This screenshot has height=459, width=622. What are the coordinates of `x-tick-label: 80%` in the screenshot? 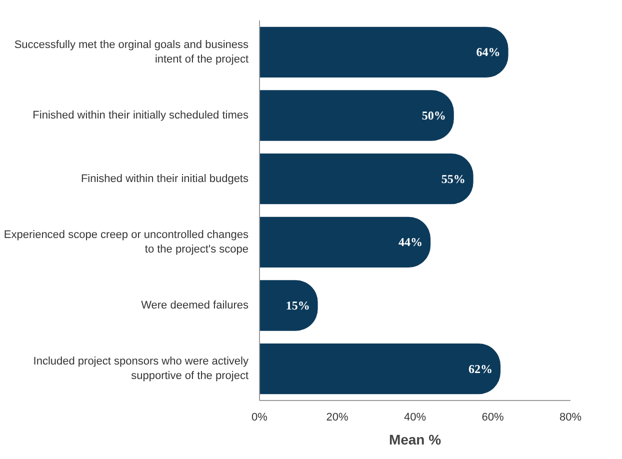 It's located at (570, 418).